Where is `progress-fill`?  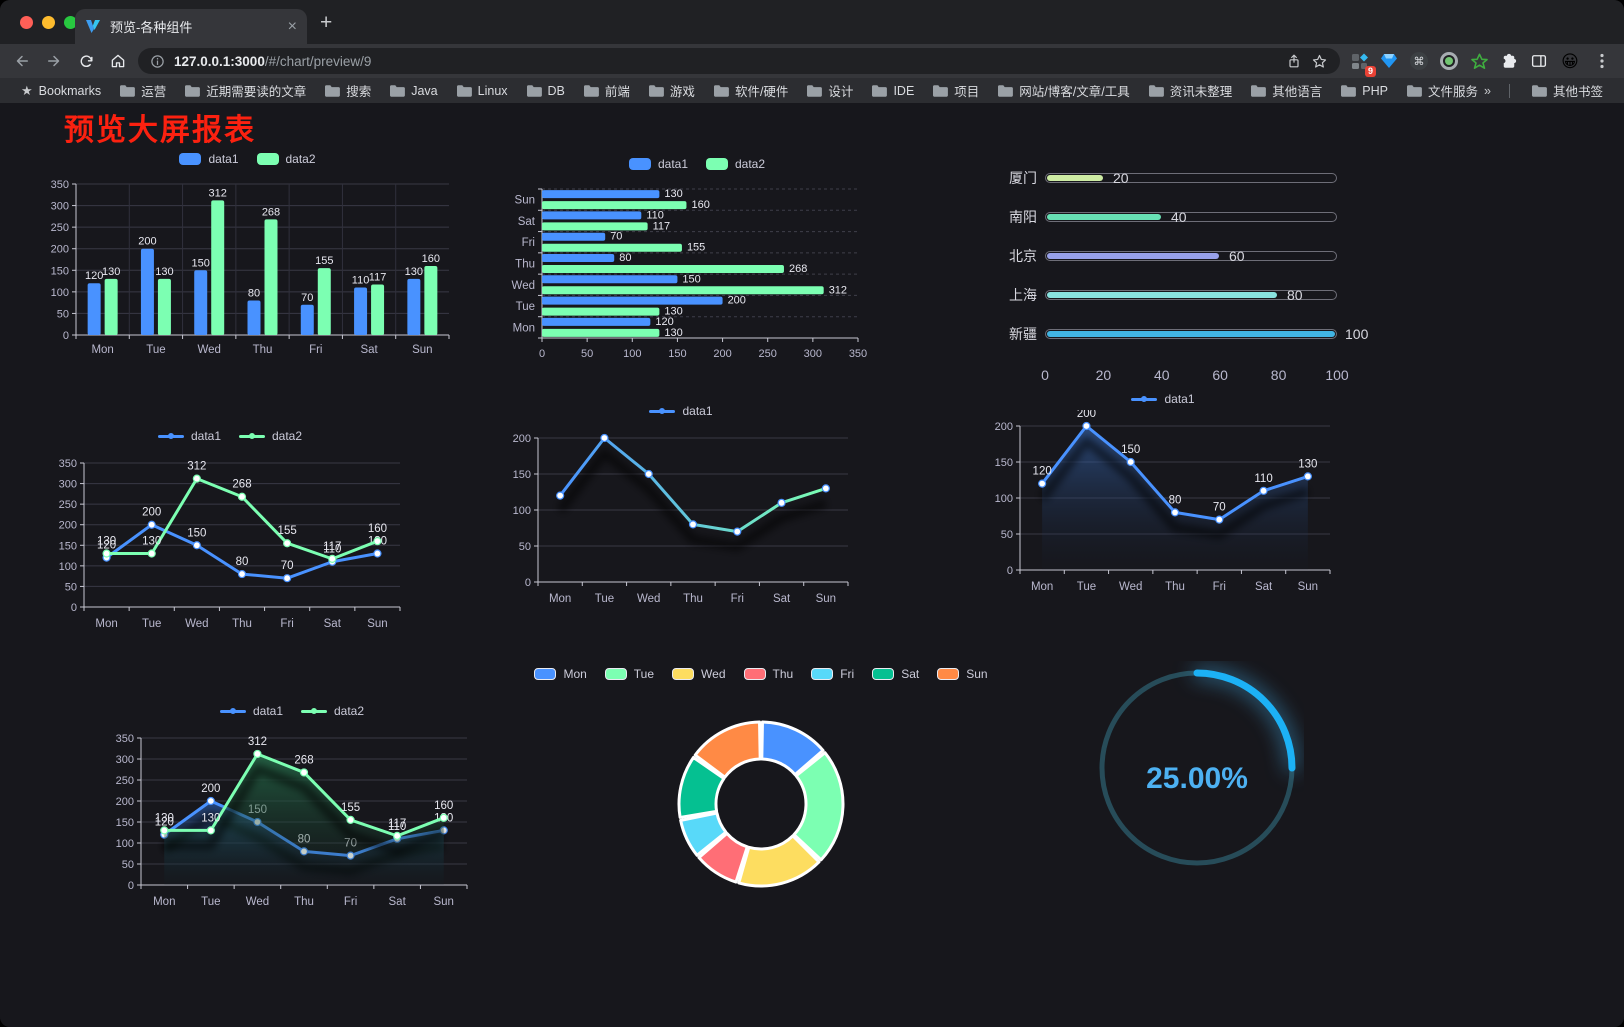
progress-fill is located at coordinates (1133, 255).